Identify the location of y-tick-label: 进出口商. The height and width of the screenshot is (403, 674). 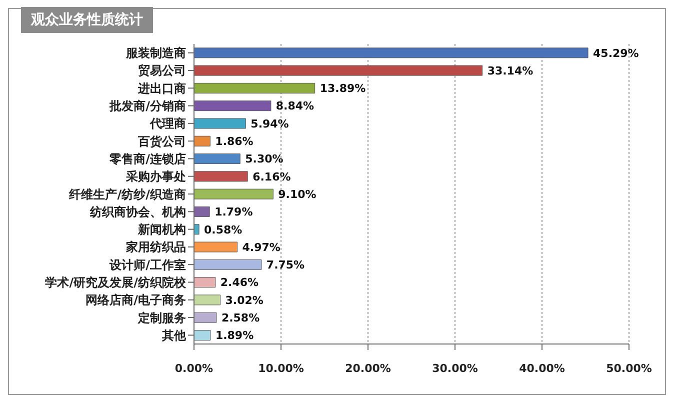
(161, 88).